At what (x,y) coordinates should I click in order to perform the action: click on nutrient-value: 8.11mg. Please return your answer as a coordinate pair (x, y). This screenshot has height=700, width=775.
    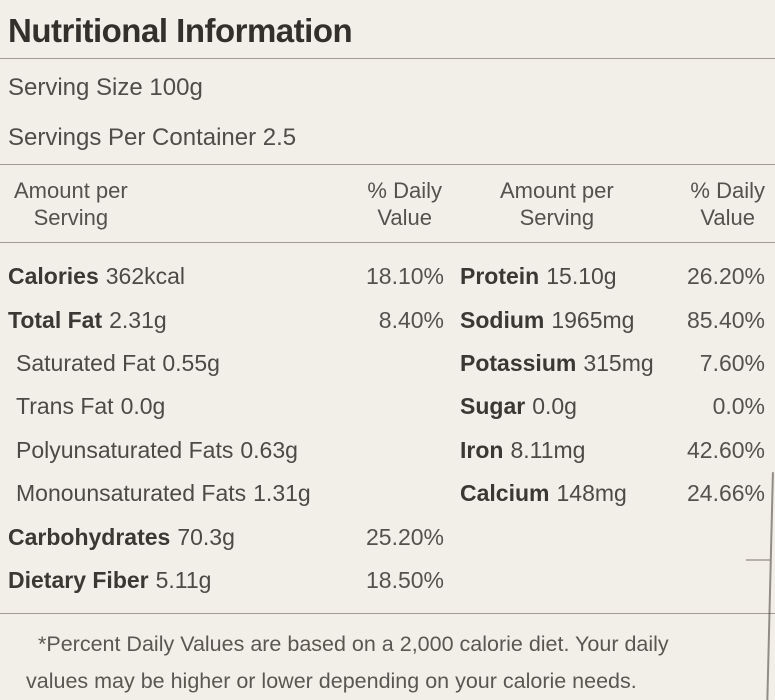
    Looking at the image, I should click on (548, 449).